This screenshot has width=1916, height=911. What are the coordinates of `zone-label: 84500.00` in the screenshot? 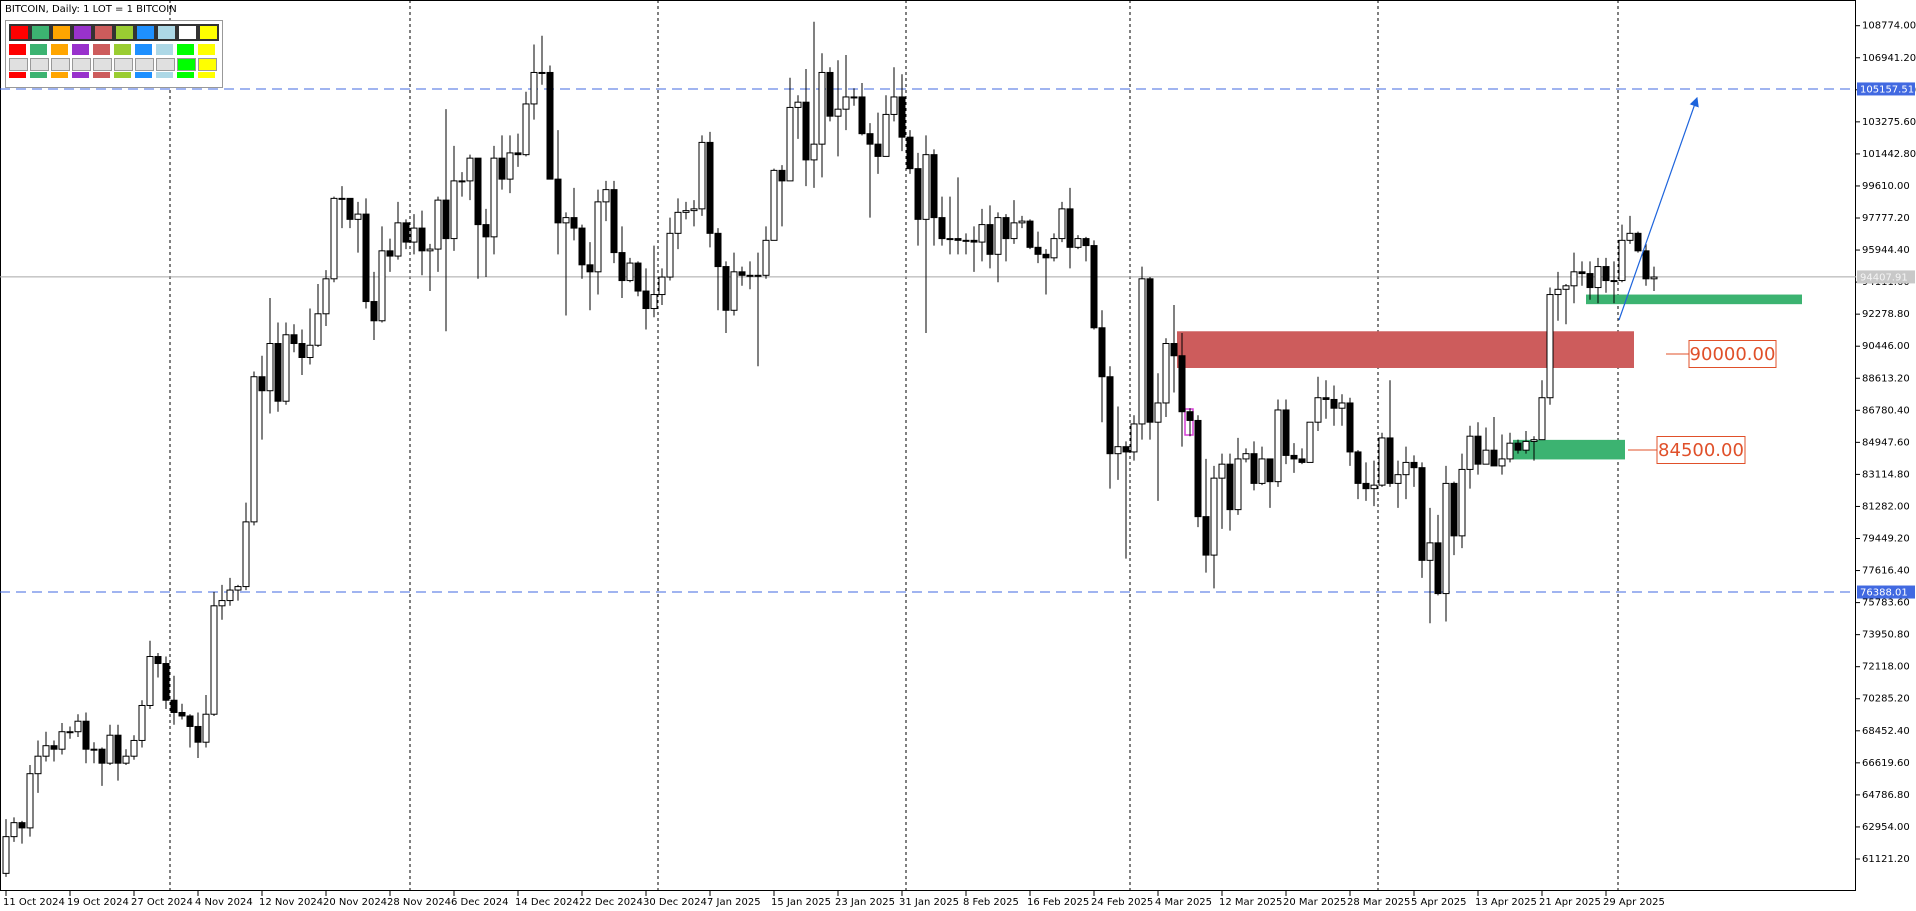 It's located at (1701, 450).